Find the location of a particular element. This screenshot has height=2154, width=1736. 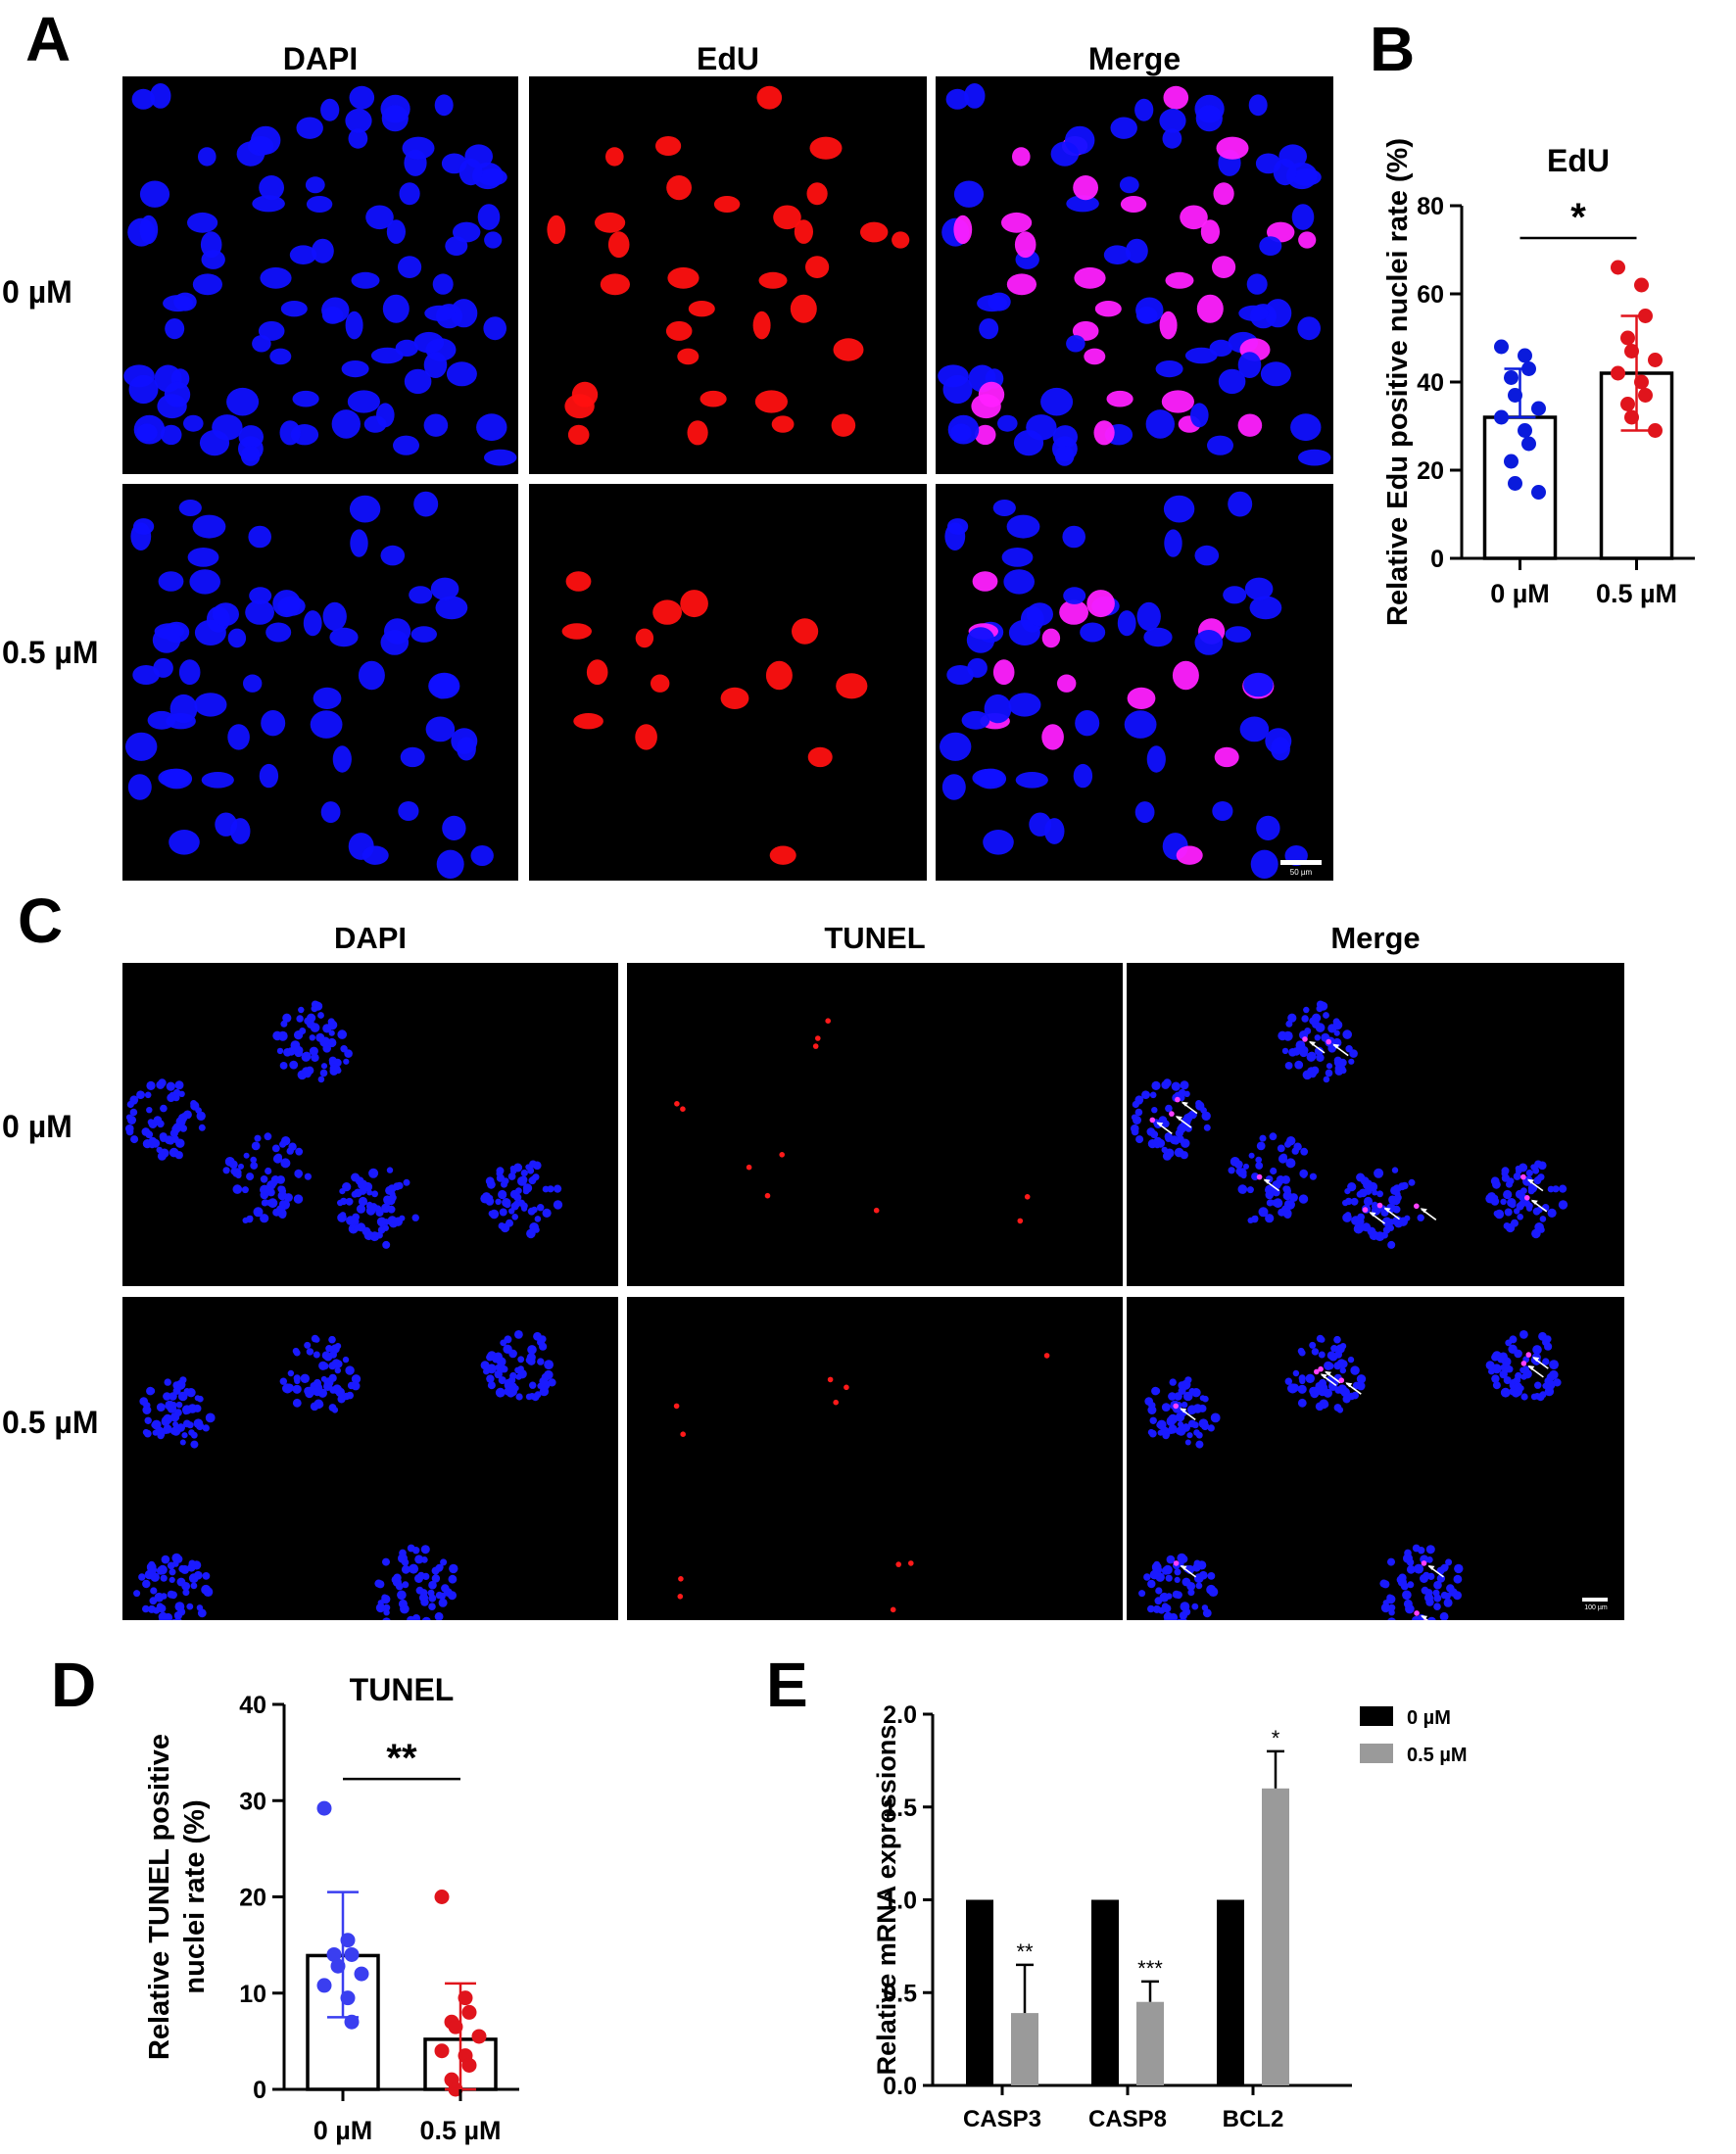

bar is located at coordinates (1105, 1992).